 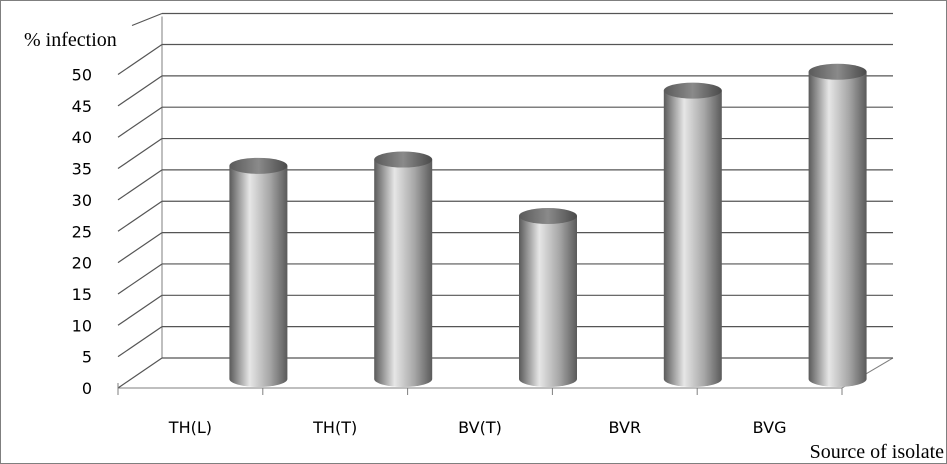 What do you see at coordinates (190, 427) in the screenshot?
I see `x-tick-label: TH(L)` at bounding box center [190, 427].